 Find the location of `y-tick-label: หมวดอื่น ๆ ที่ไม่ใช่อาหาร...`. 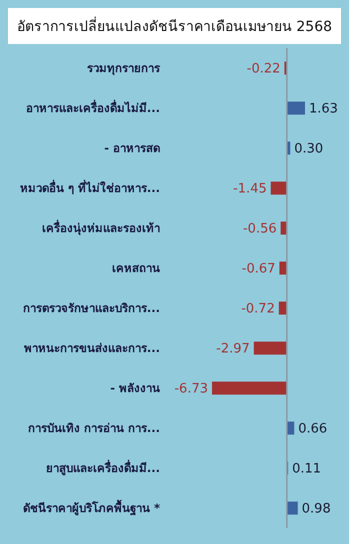

y-tick-label: หมวดอื่น ๆ ที่ไม่ใช่อาหาร... is located at coordinates (90, 187).